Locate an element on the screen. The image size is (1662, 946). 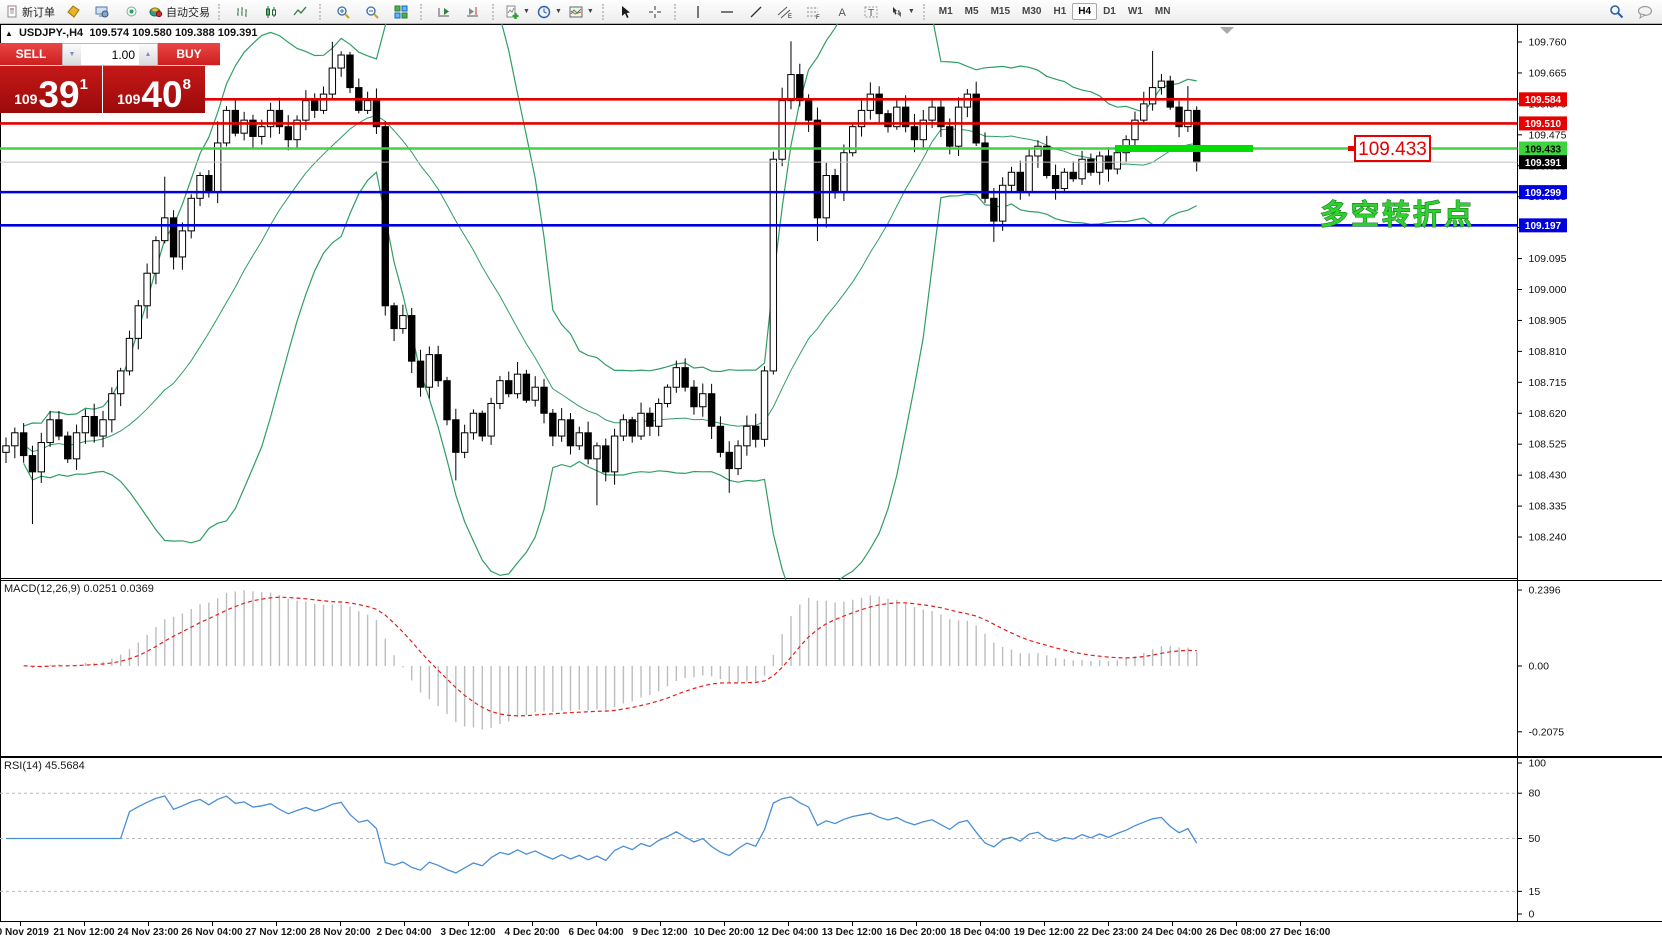
candlestick-chart-button is located at coordinates (271, 11).